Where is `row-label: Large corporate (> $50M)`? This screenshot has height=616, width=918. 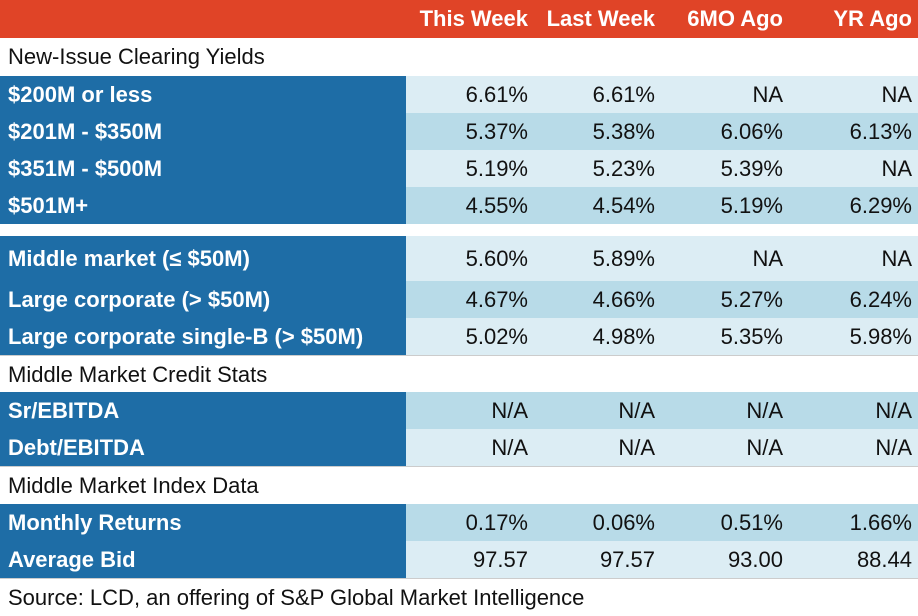
row-label: Large corporate (> $50M) is located at coordinates (203, 299).